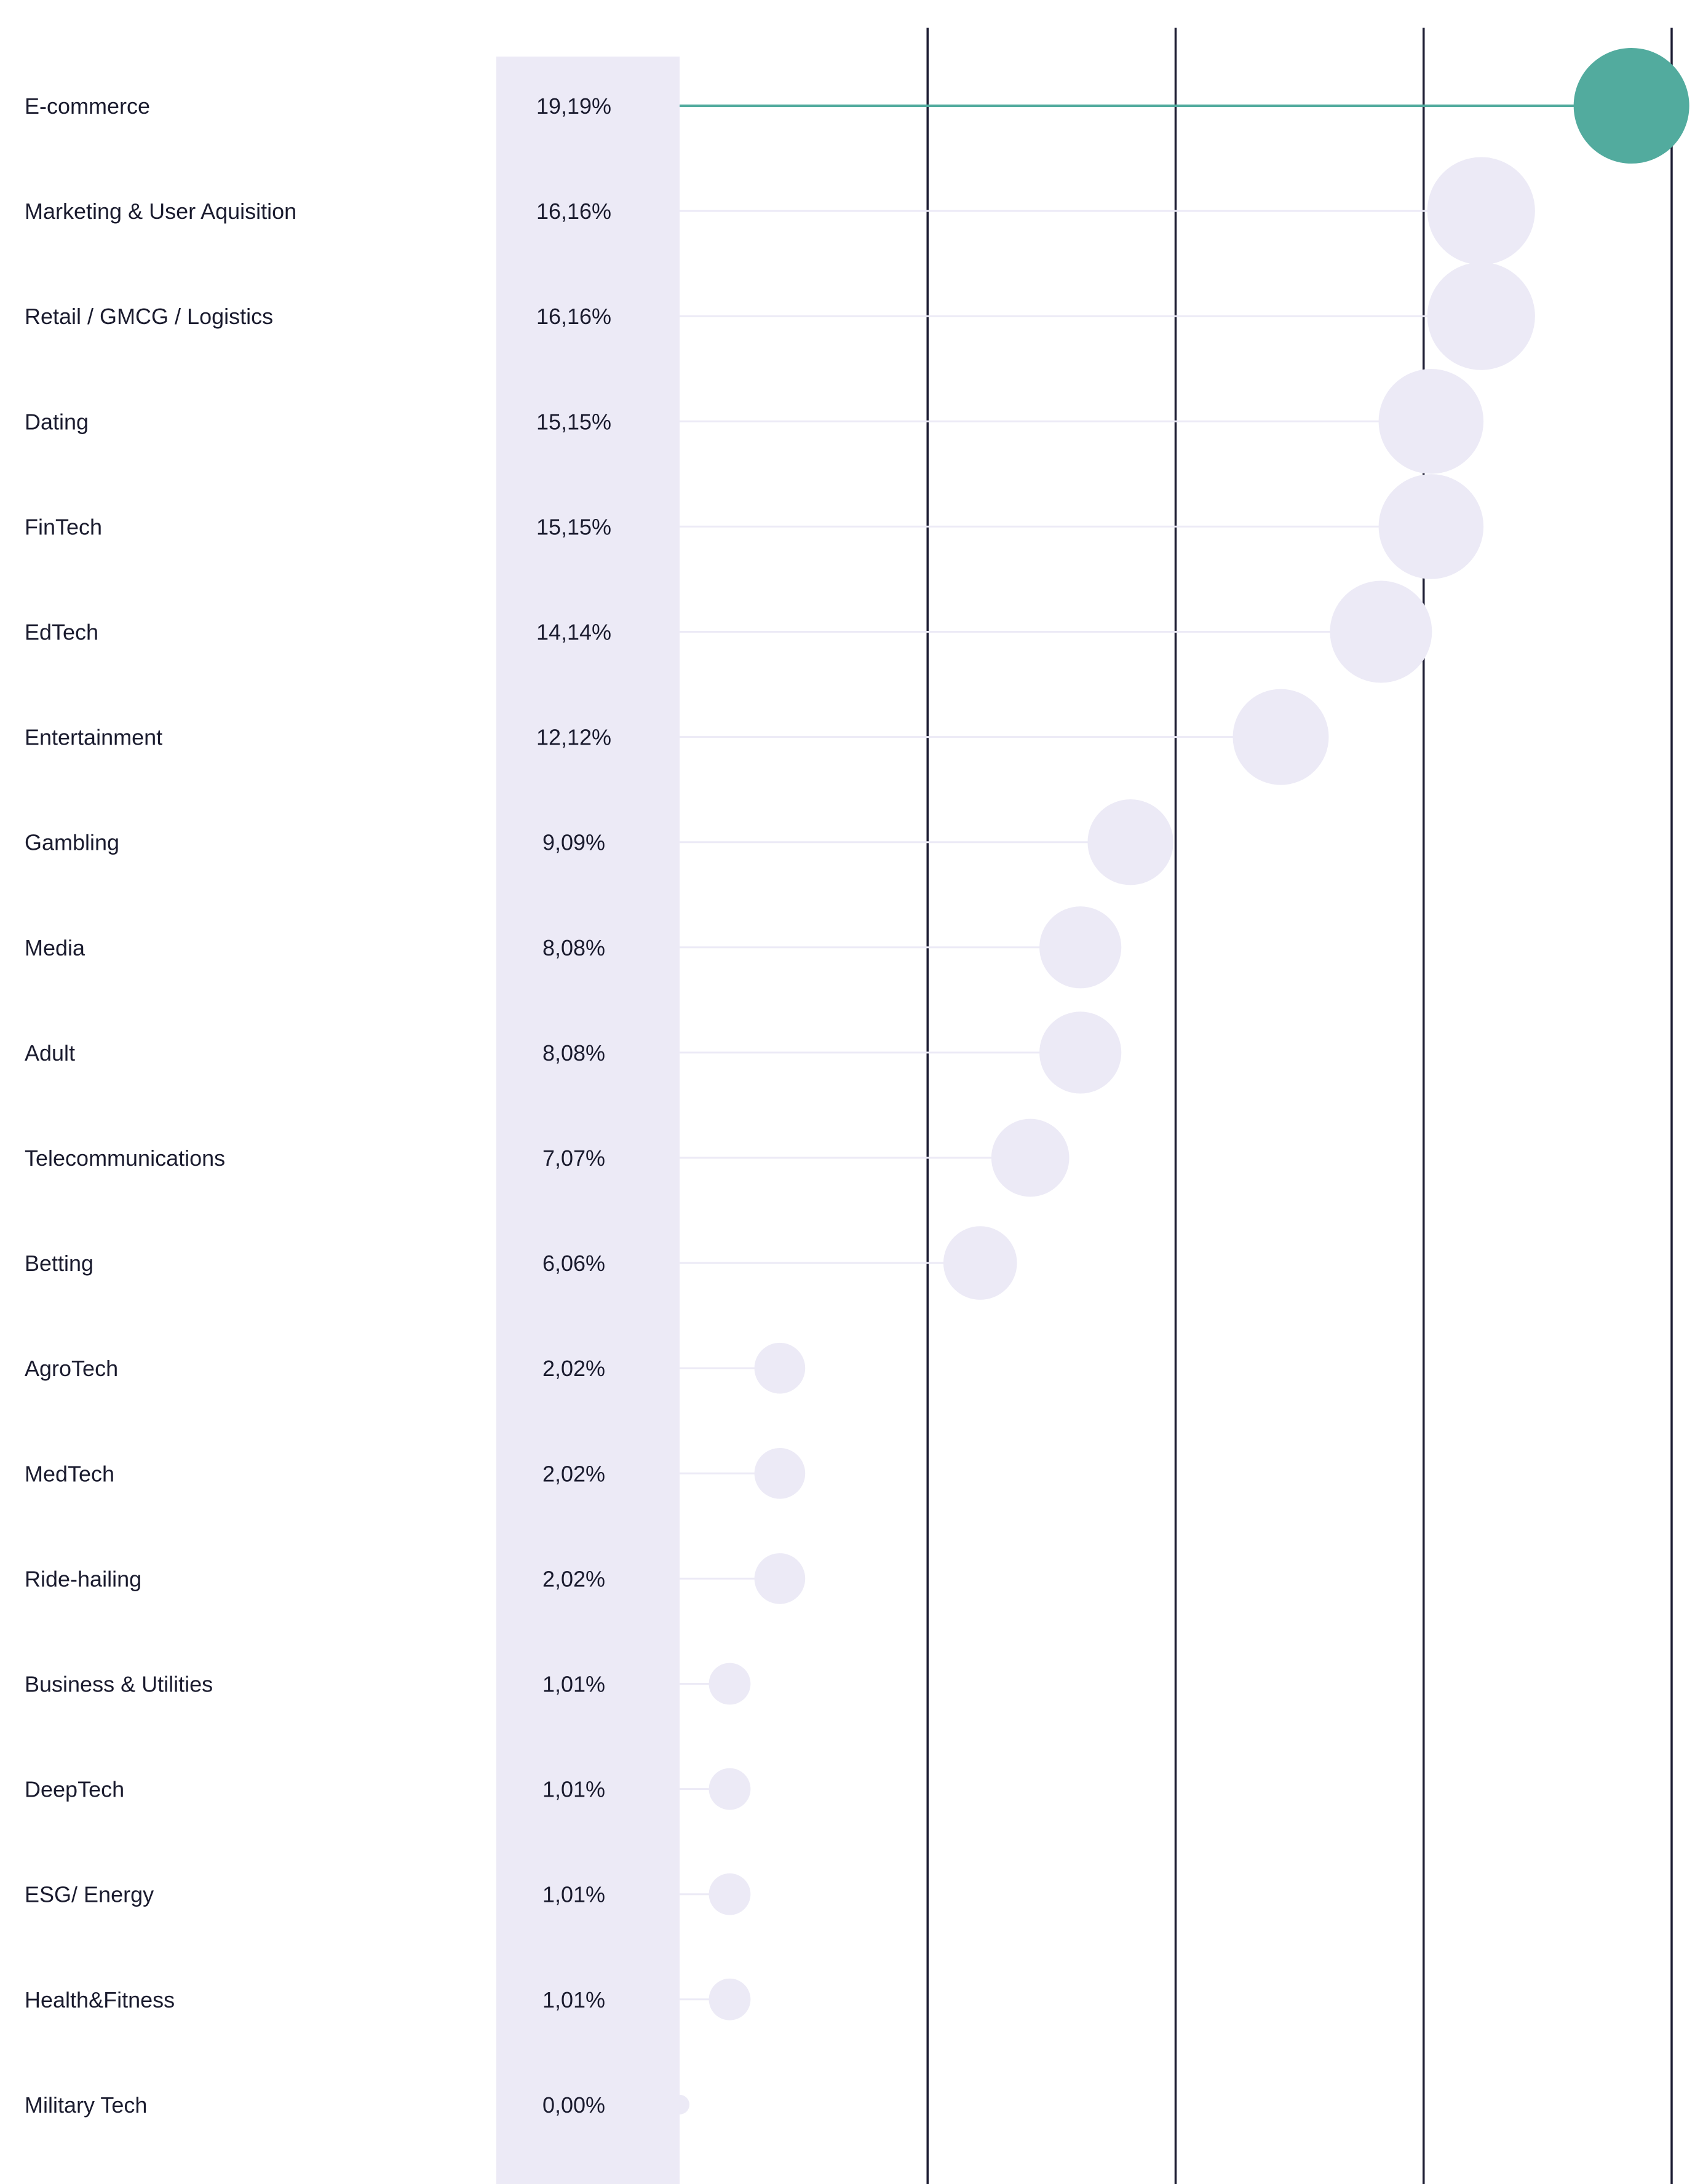 The image size is (1695, 2184). Describe the element at coordinates (63, 527) in the screenshot. I see `category-label: FinTech` at that location.